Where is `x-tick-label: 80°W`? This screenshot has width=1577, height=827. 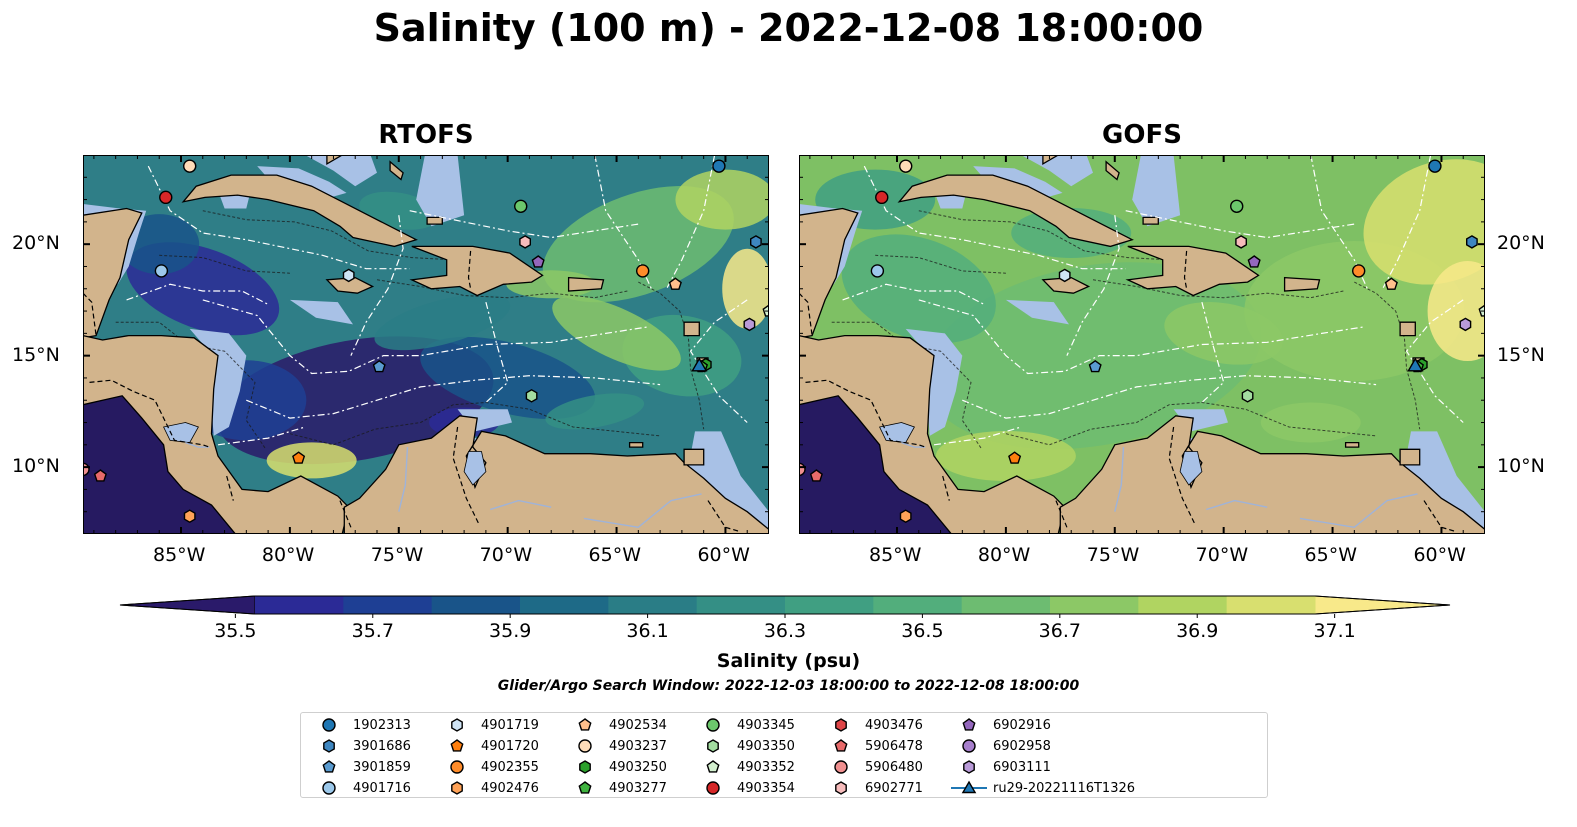
x-tick-label: 80°W is located at coordinates (1004, 555).